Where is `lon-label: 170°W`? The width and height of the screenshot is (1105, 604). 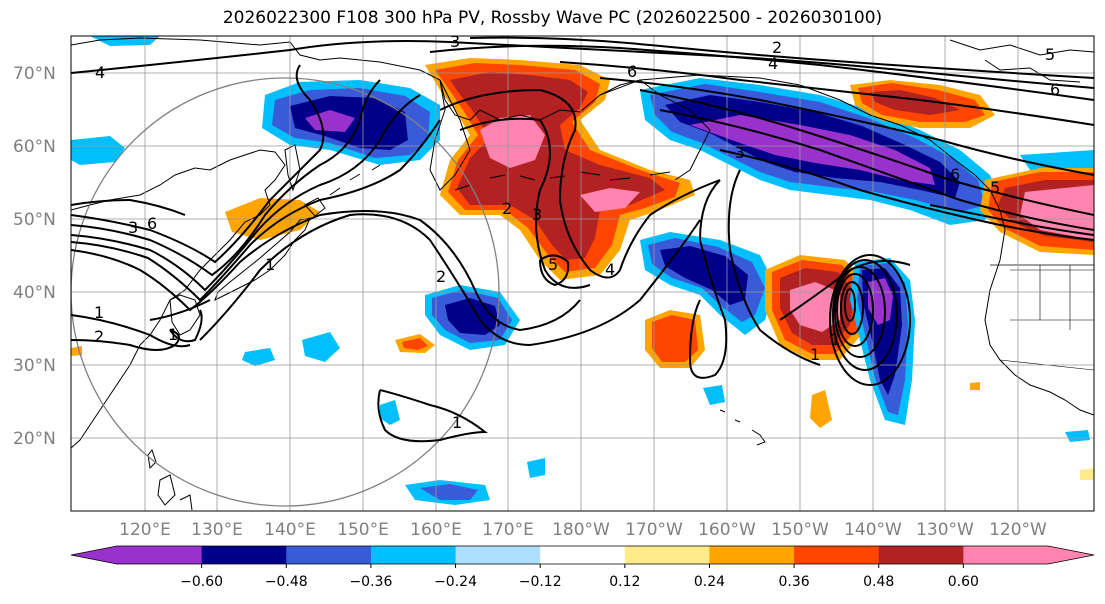
lon-label: 170°W is located at coordinates (654, 530).